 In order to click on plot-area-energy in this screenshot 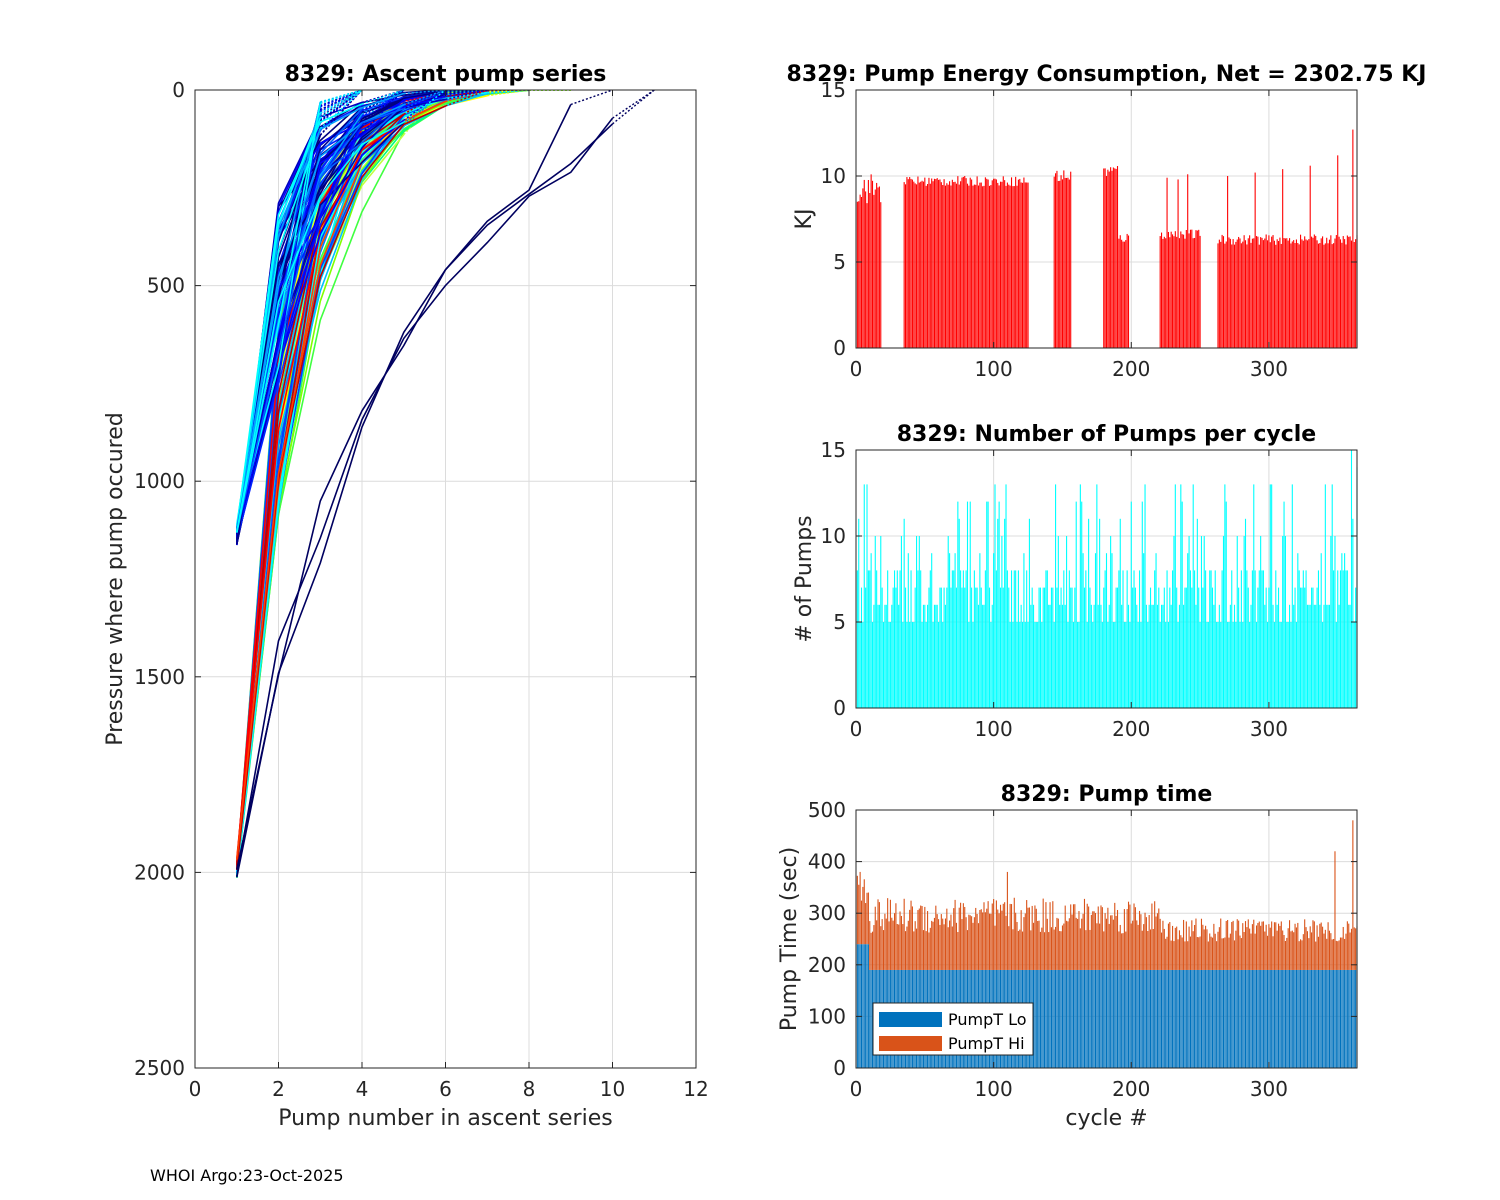, I will do `click(1107, 239)`.